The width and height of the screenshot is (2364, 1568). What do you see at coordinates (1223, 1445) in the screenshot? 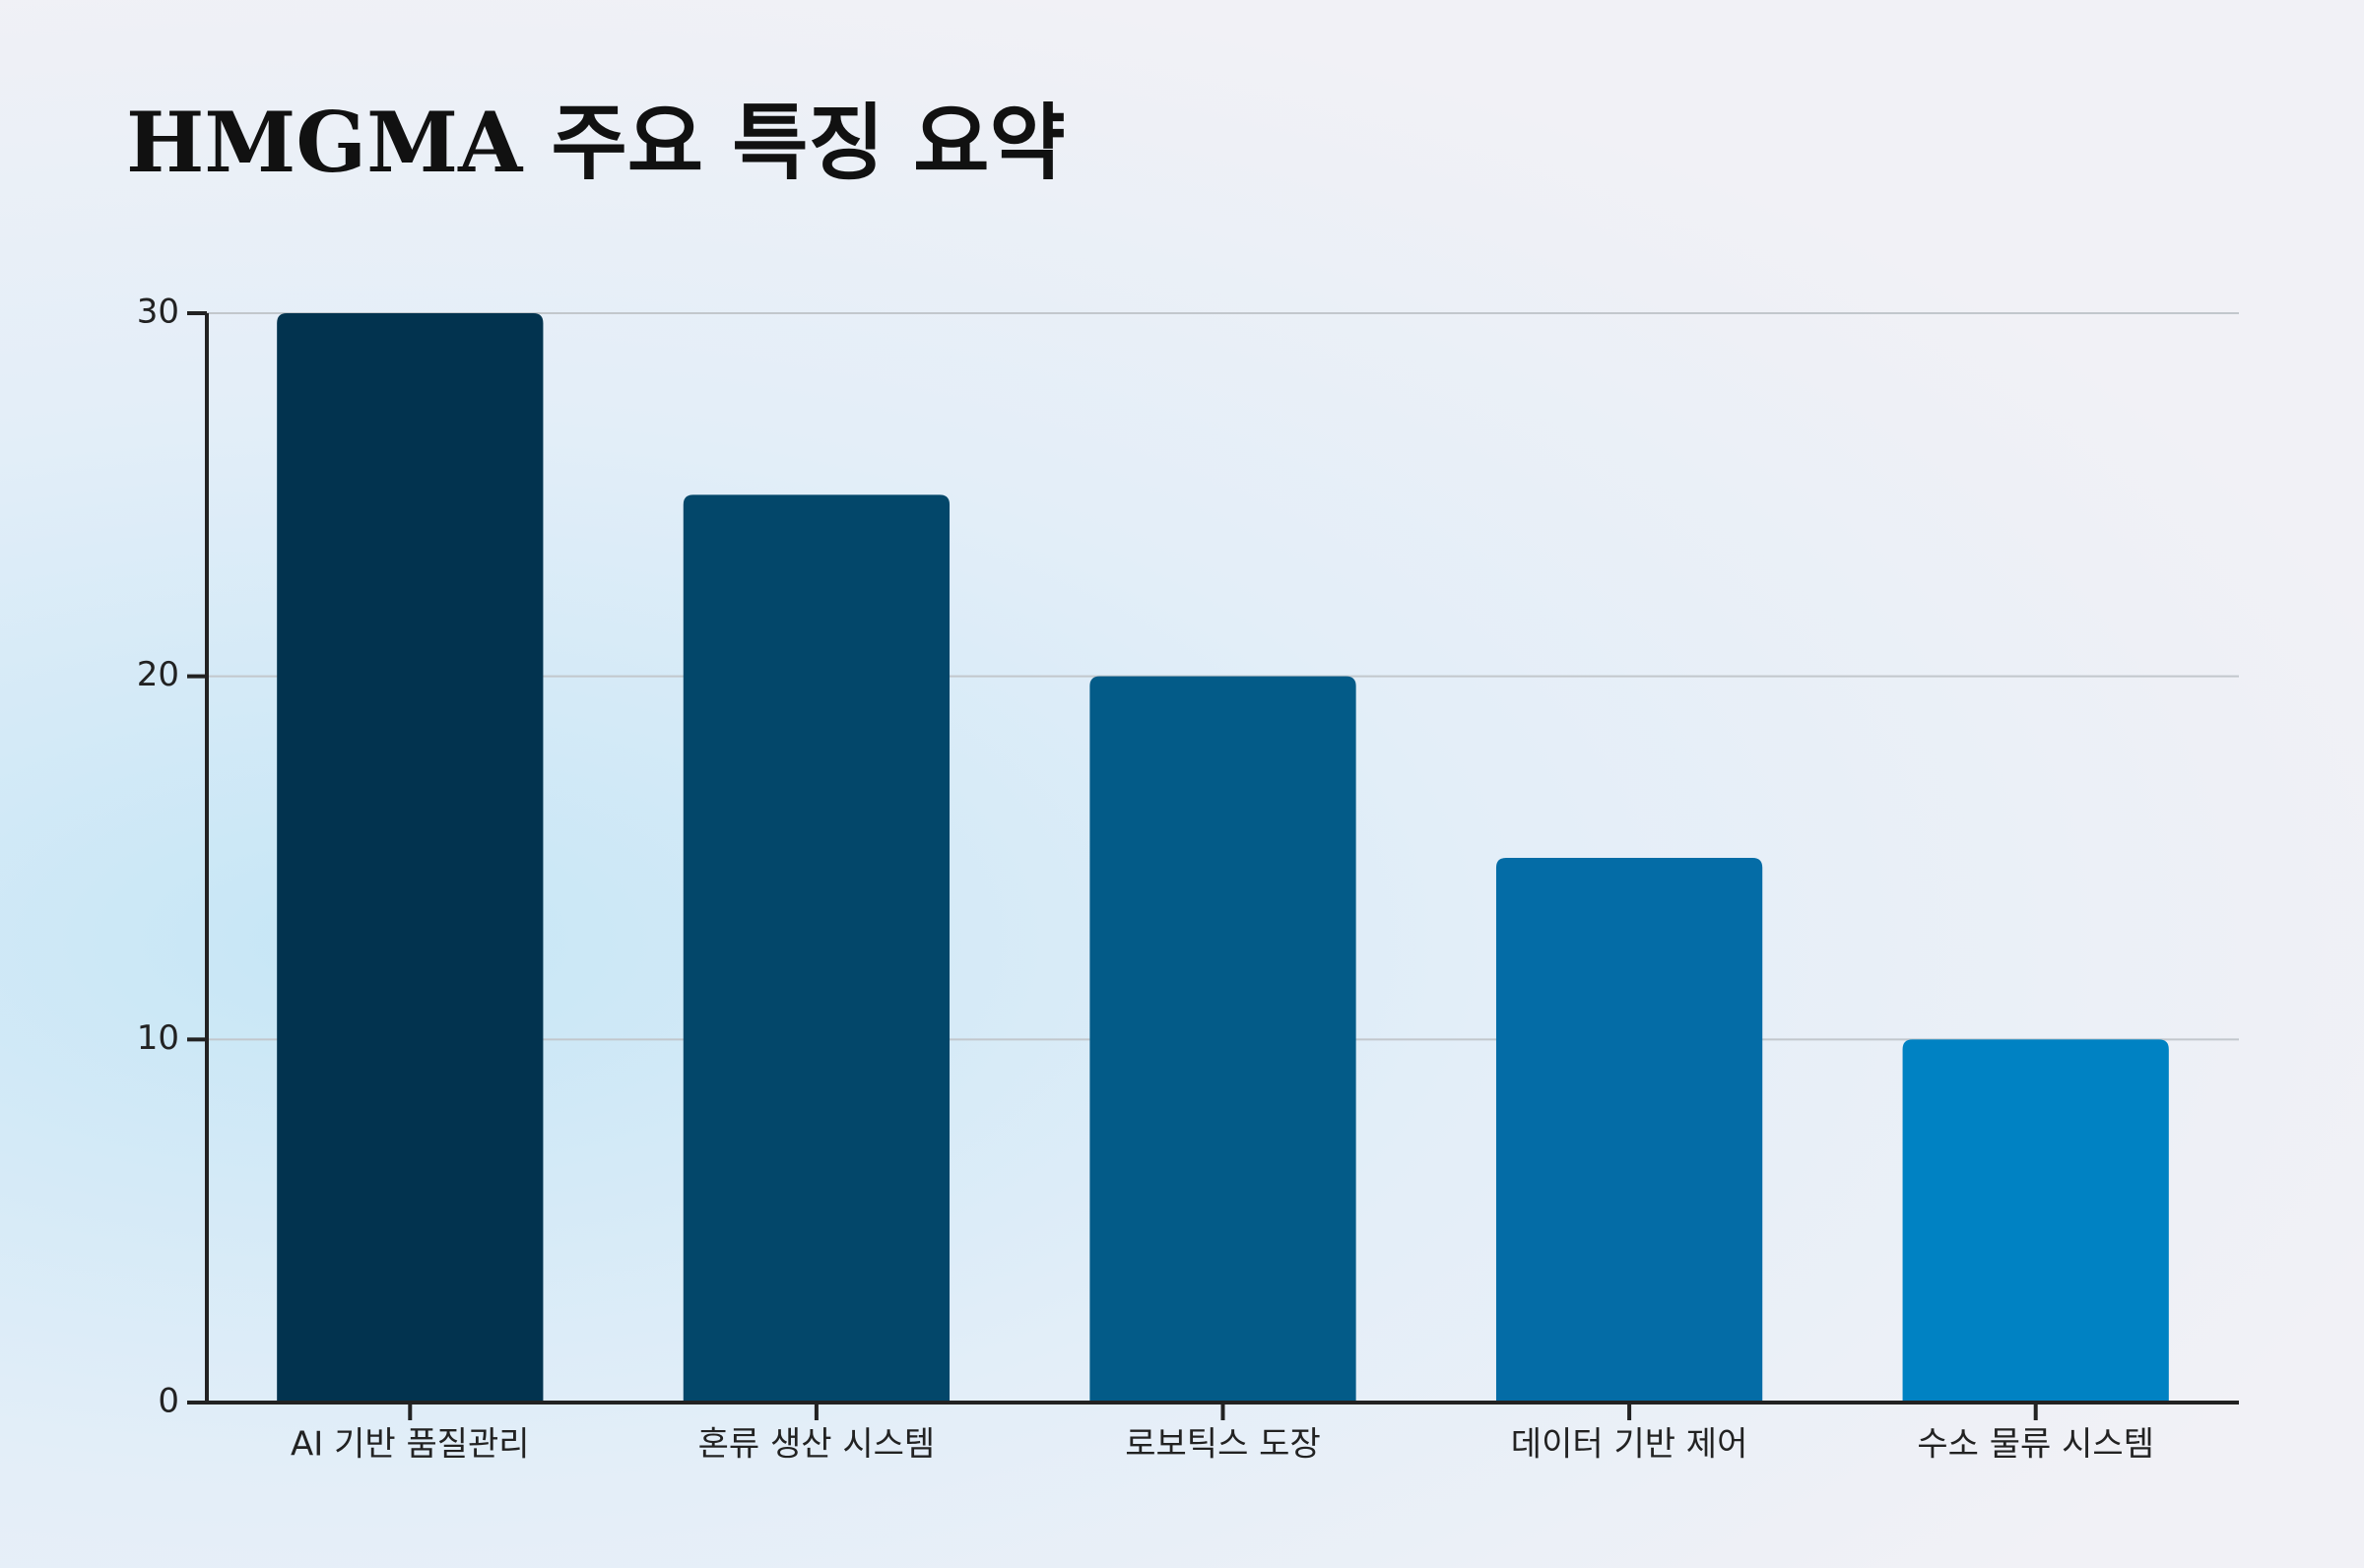
I see `x-tick-label: 로보틱스 도장` at bounding box center [1223, 1445].